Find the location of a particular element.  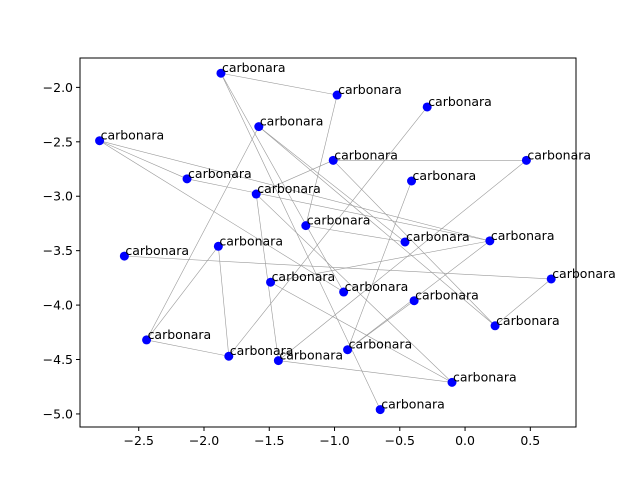

y-tick-label: −2.5 is located at coordinates (58, 141).